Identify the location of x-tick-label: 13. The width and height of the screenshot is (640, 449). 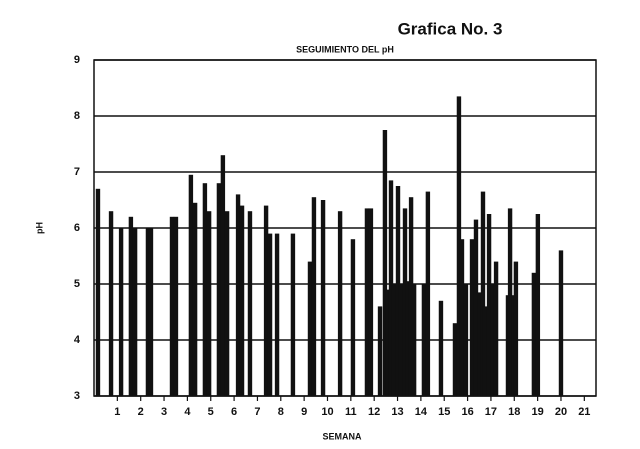
(397, 412).